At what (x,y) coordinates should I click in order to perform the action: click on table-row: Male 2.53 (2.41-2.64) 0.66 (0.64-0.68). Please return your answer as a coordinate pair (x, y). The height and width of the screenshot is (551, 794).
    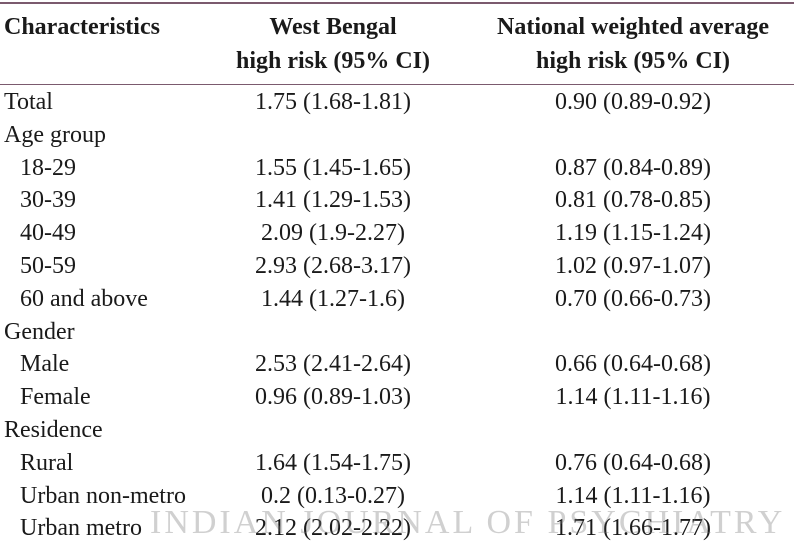
    Looking at the image, I should click on (397, 364).